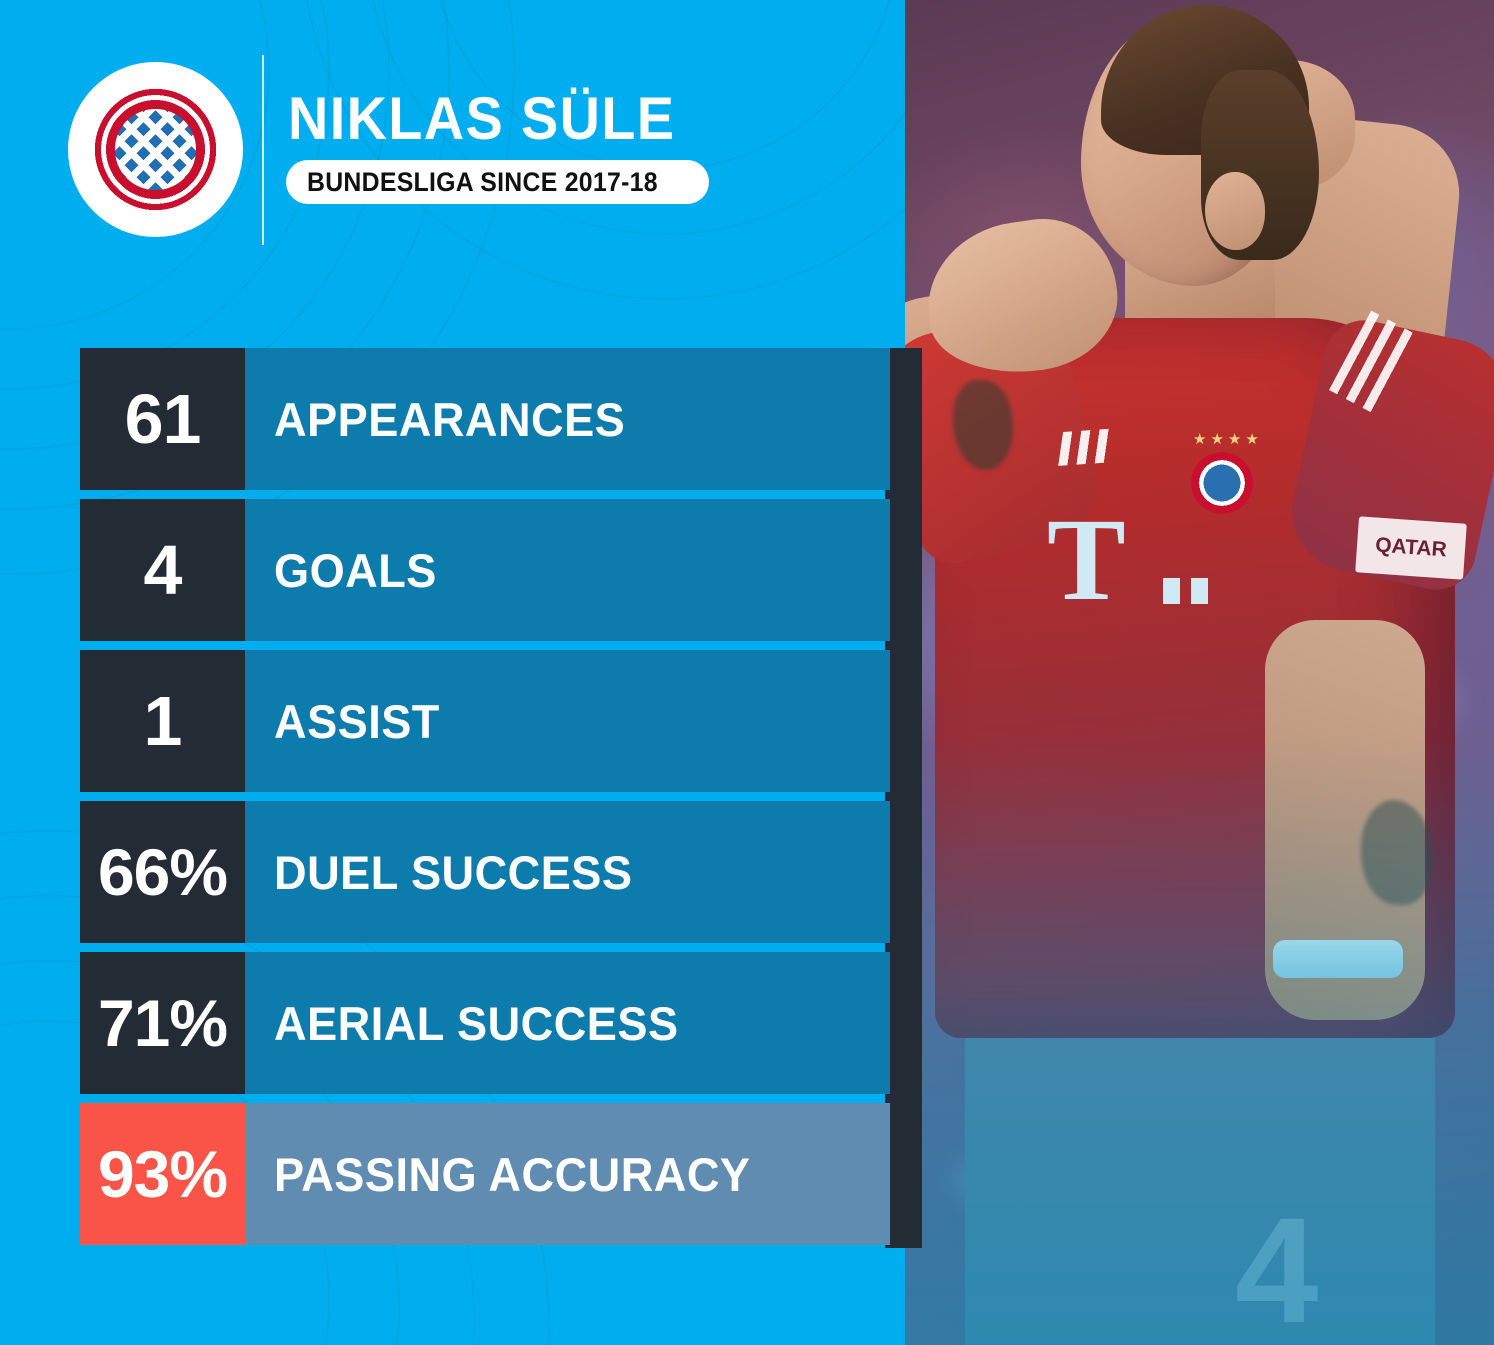  I want to click on stat-value: 4, so click(162, 570).